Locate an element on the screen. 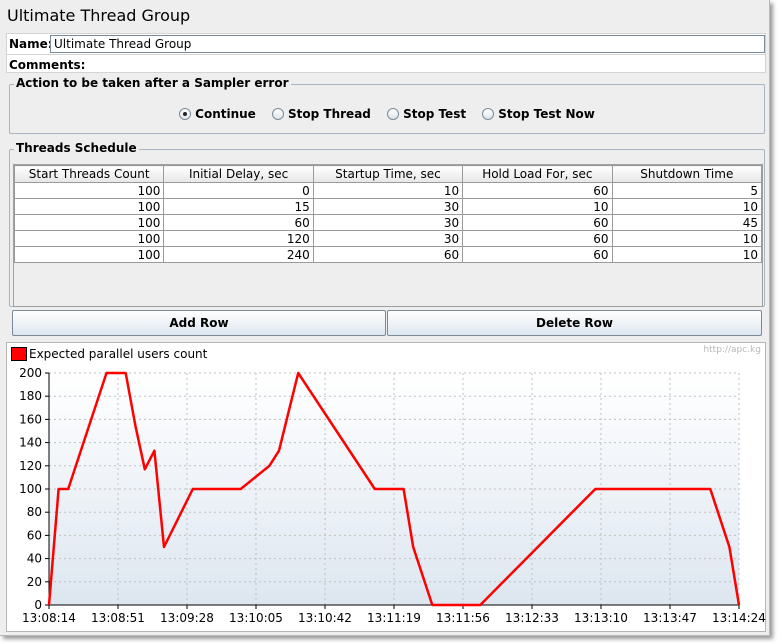 Image resolution: width=781 pixels, height=644 pixels. x-tick-label: 13:11:19 is located at coordinates (394, 618).